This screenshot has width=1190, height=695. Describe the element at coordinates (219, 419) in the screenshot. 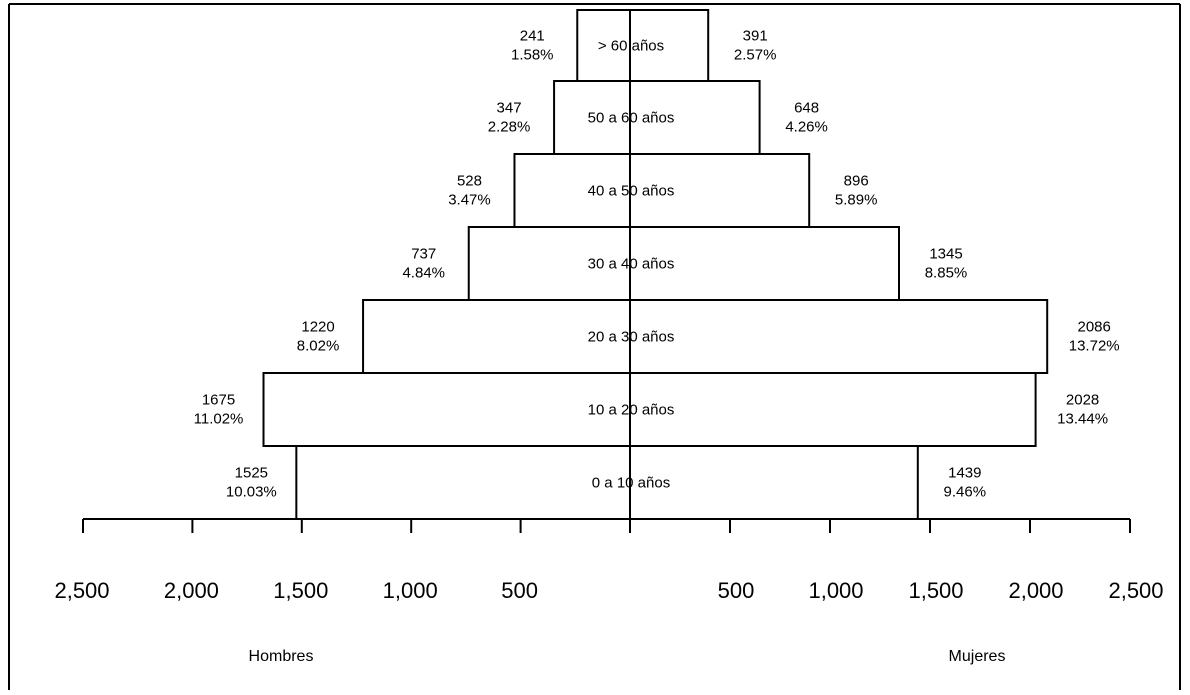

I see `data-label-hombres-percent: 11.02%` at that location.